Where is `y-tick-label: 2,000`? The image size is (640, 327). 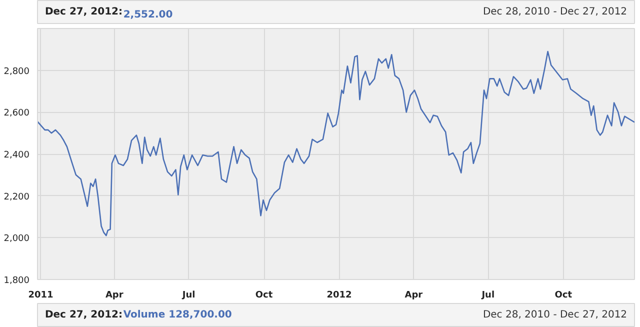
y-tick-label: 2,000 is located at coordinates (17, 239).